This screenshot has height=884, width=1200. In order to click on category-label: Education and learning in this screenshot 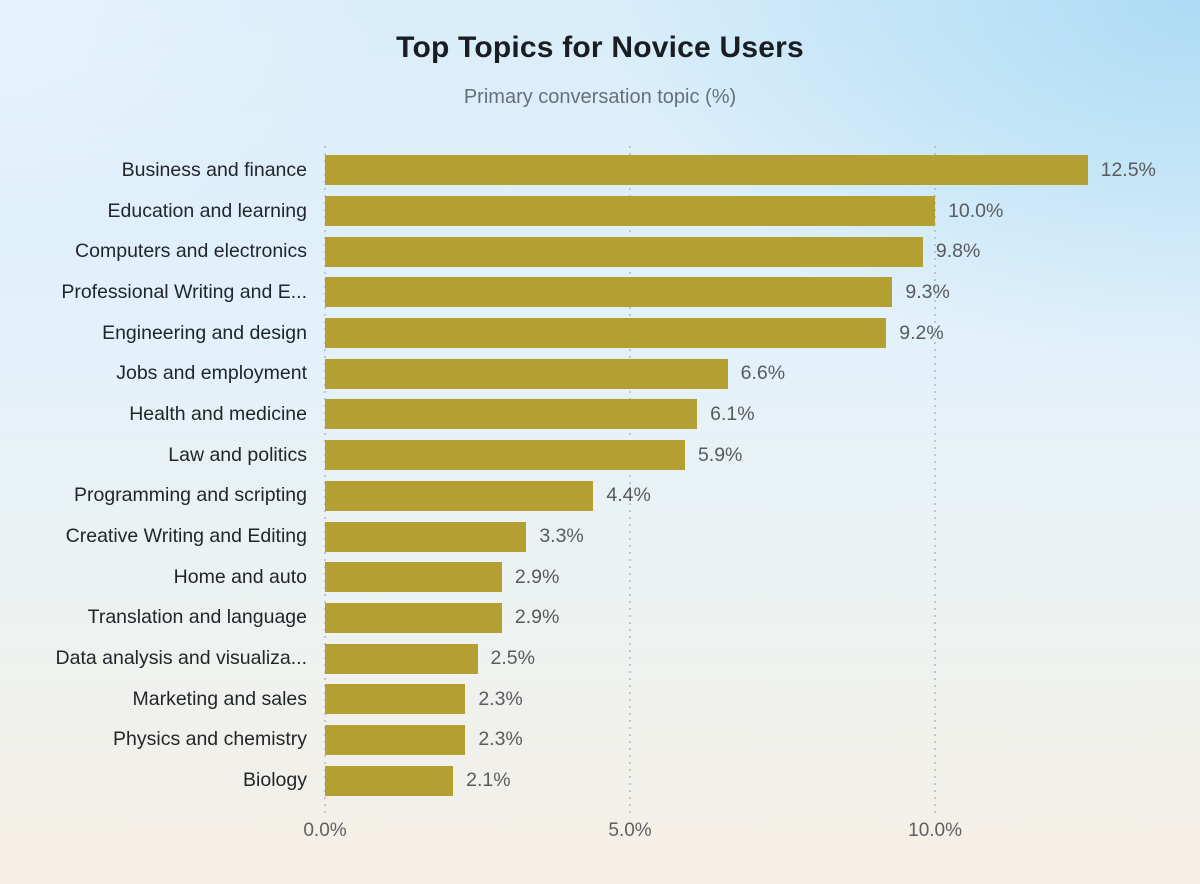, I will do `click(207, 210)`.